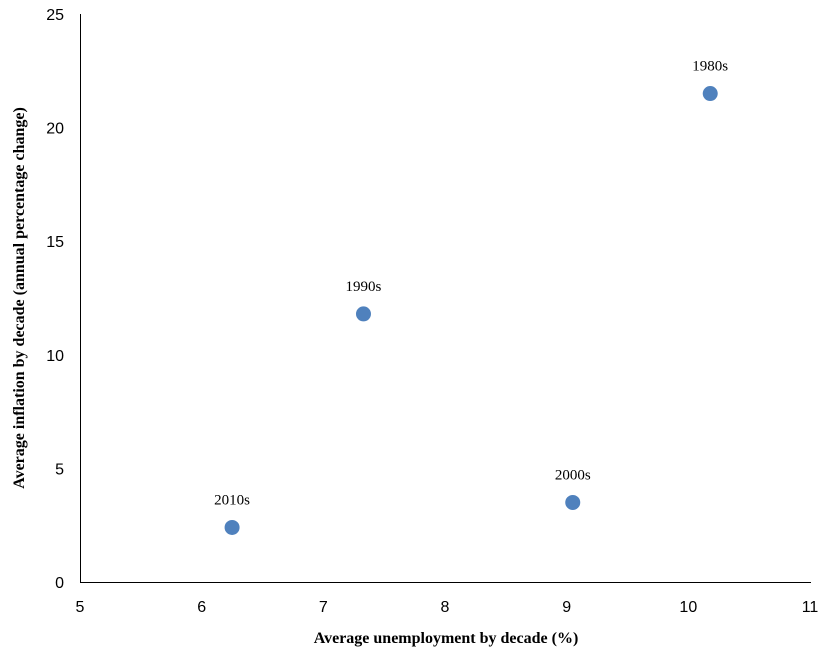  I want to click on x-tick-labels: 5 6 7 8 9 10 11, so click(447, 607).